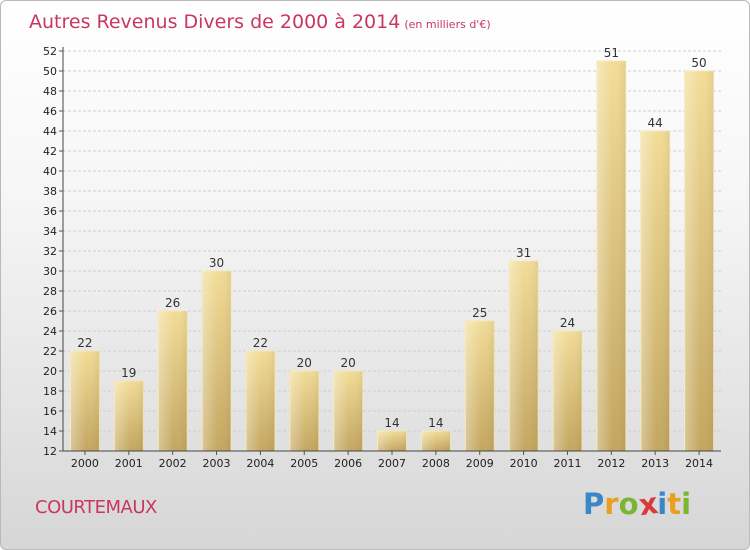 This screenshot has height=550, width=750. I want to click on y-tick-label: 38, so click(50, 191).